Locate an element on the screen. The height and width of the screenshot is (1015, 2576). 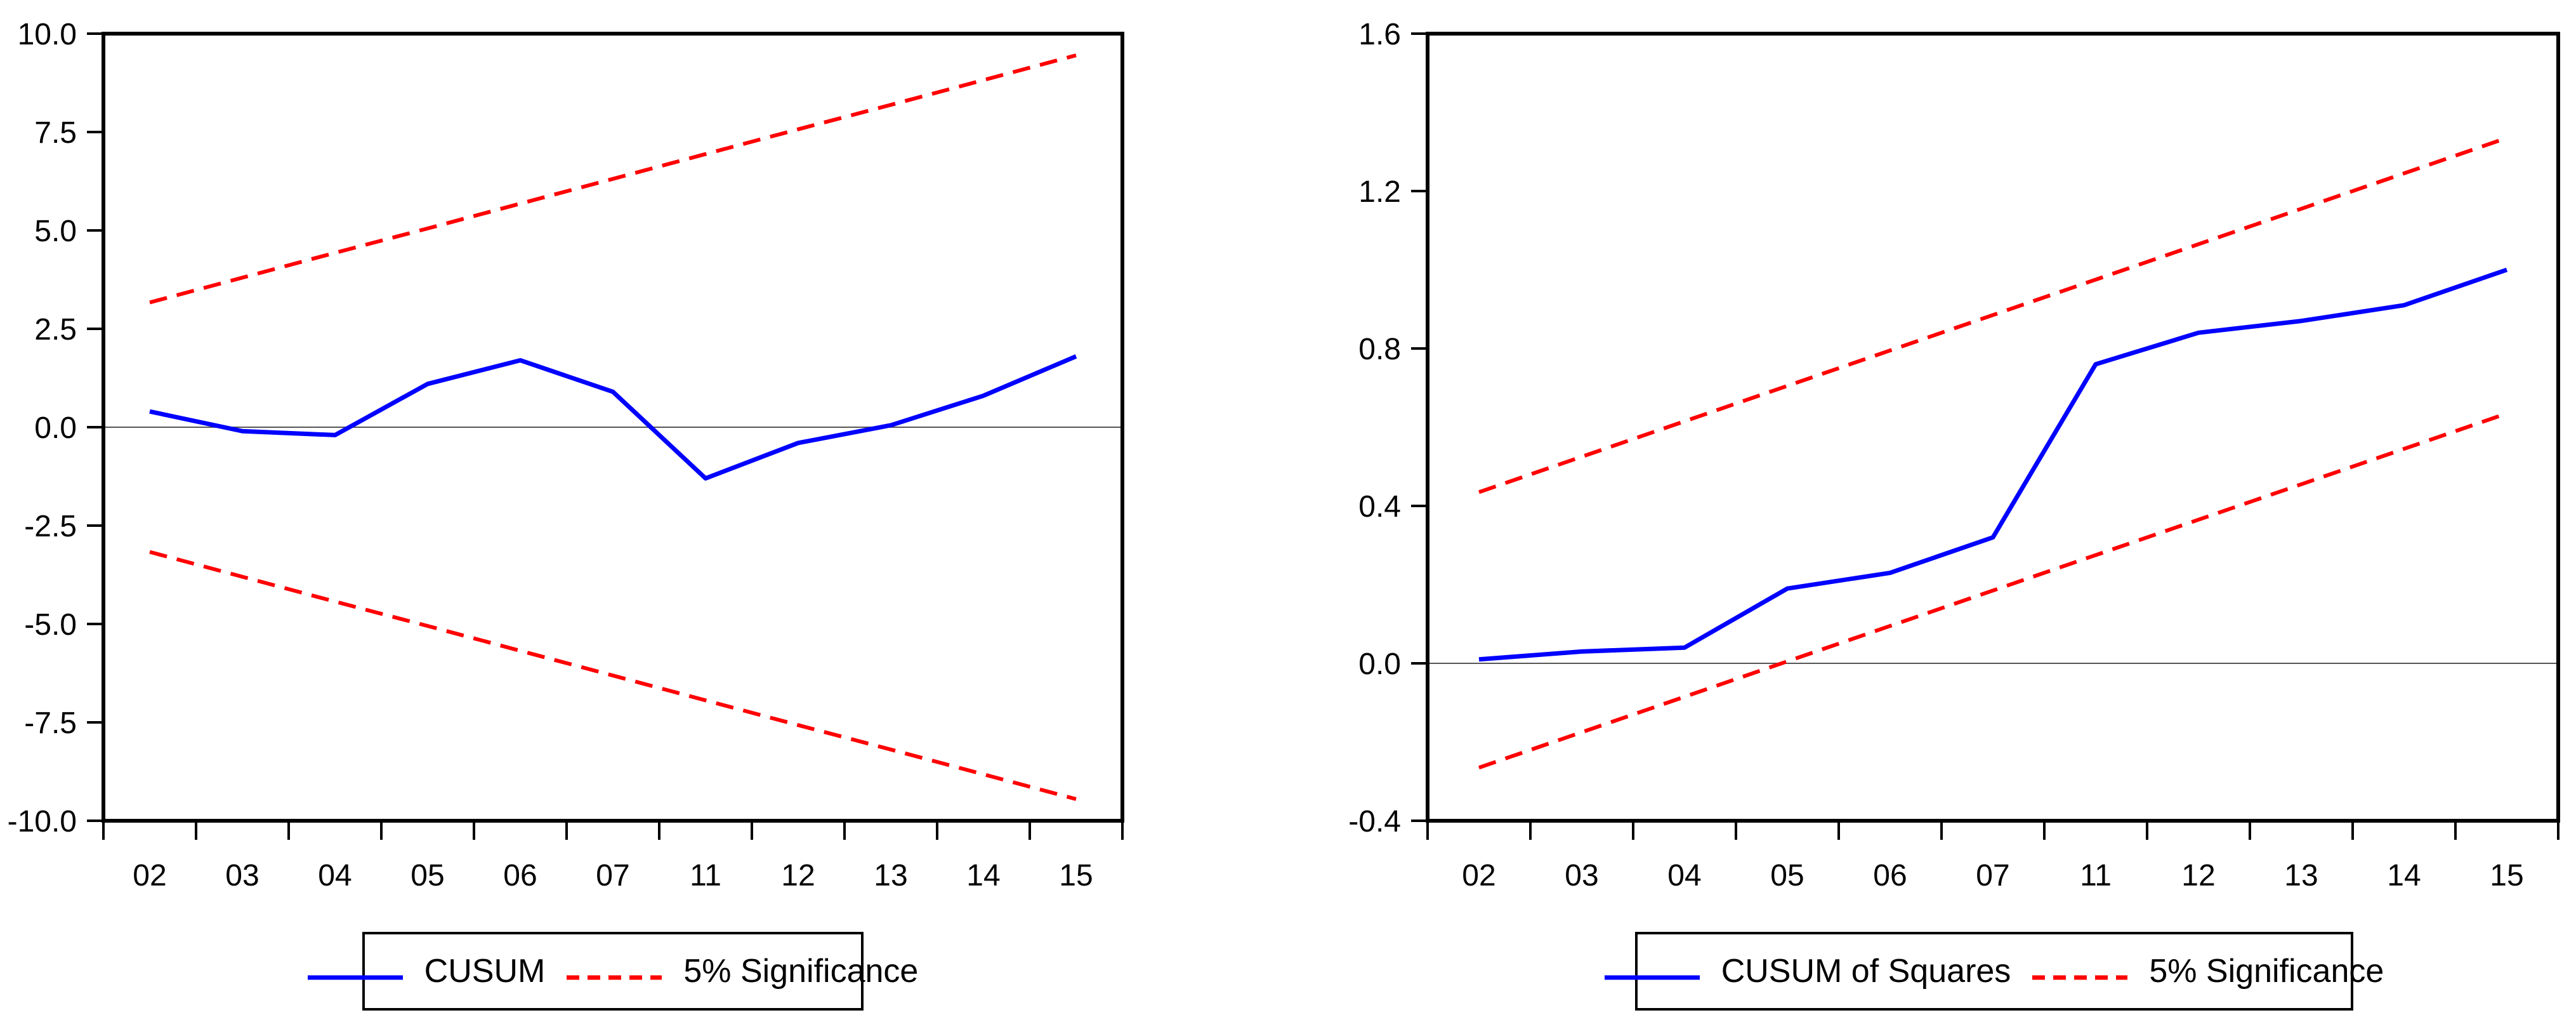
cusum-legend: CUSUM 5% Significance is located at coordinates (612, 971).